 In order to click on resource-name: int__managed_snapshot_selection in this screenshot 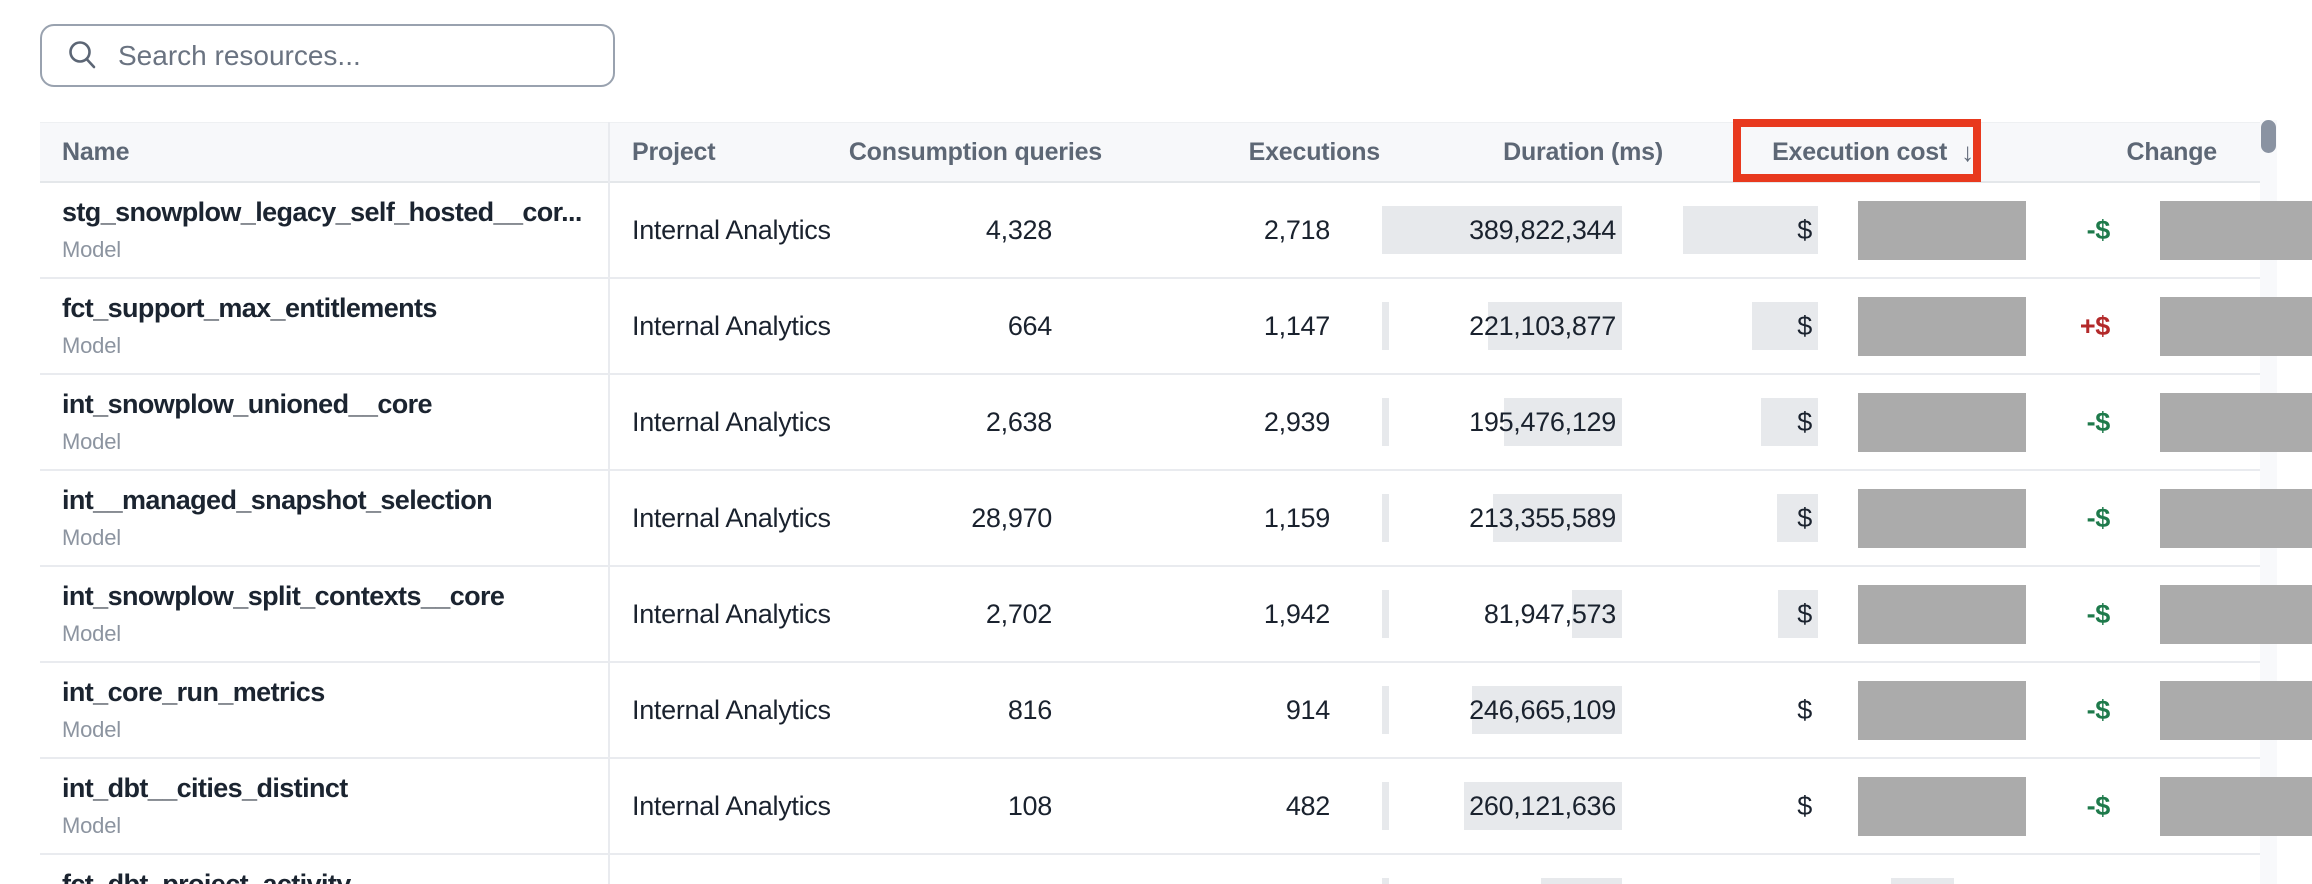, I will do `click(277, 500)`.